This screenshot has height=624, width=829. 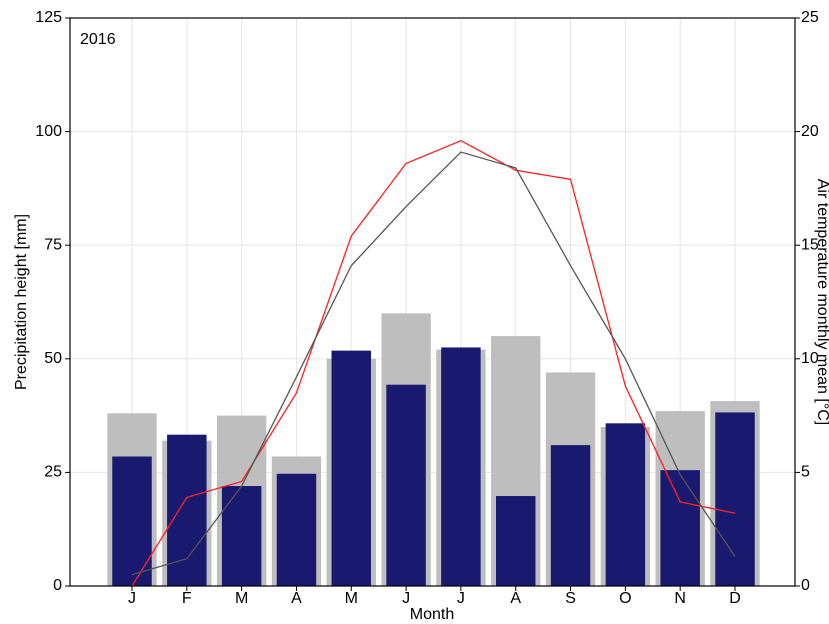 I want to click on x-tick-label: F, so click(x=187, y=598).